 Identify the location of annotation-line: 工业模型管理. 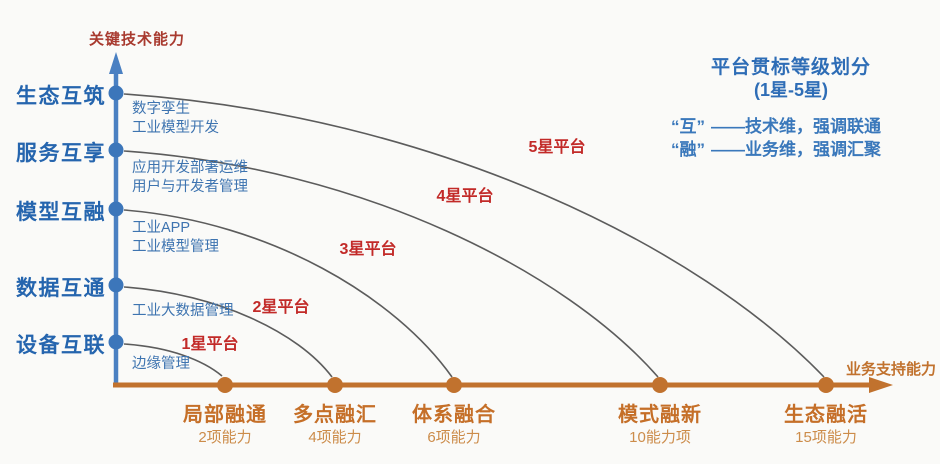
(175, 247).